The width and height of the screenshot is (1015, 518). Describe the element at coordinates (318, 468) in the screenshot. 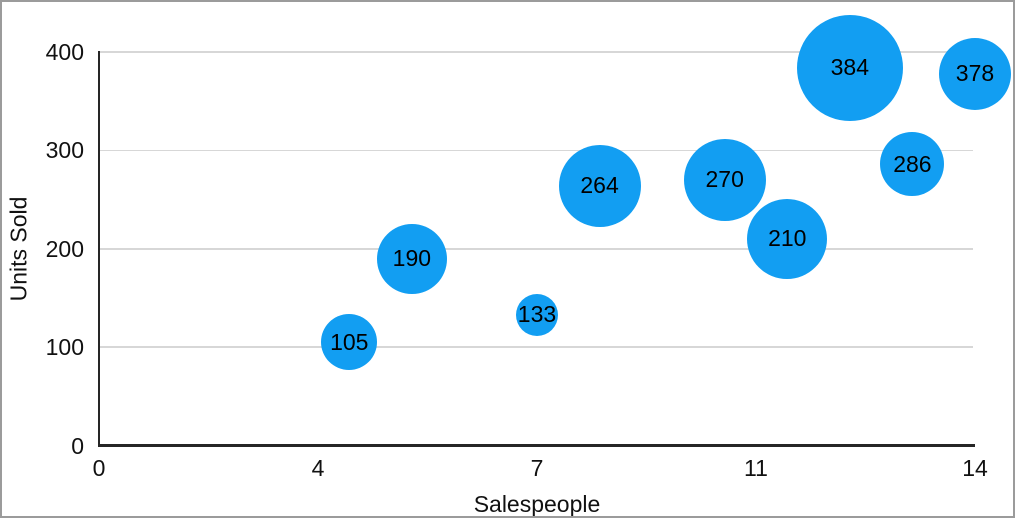

I see `x-tick-label-4: 4` at that location.